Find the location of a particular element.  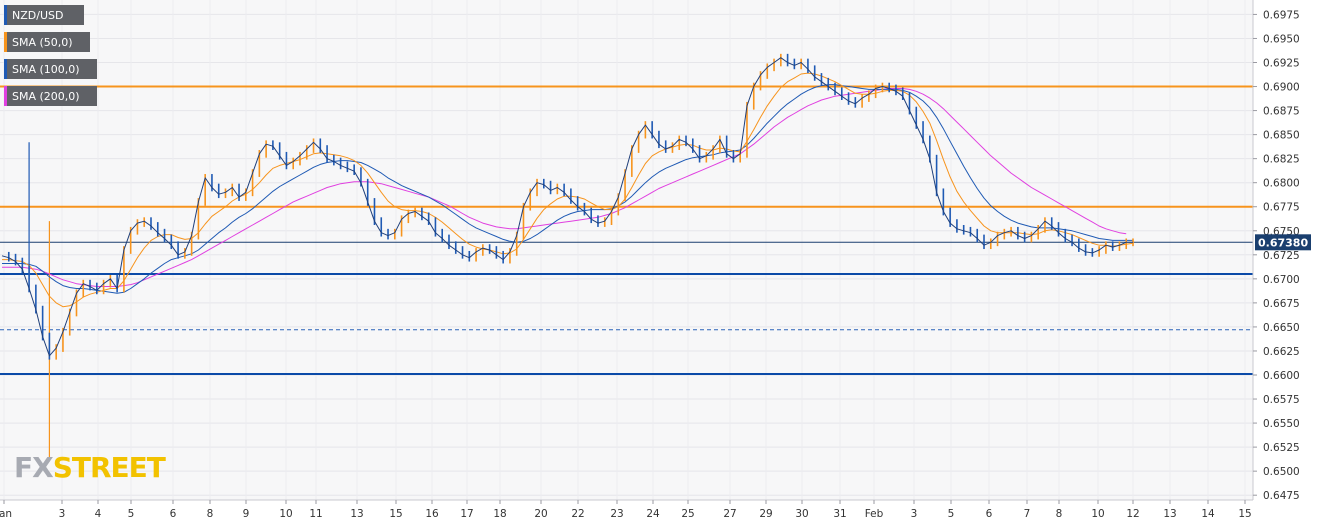

price-tag-value: 0.67380 is located at coordinates (1283, 242).